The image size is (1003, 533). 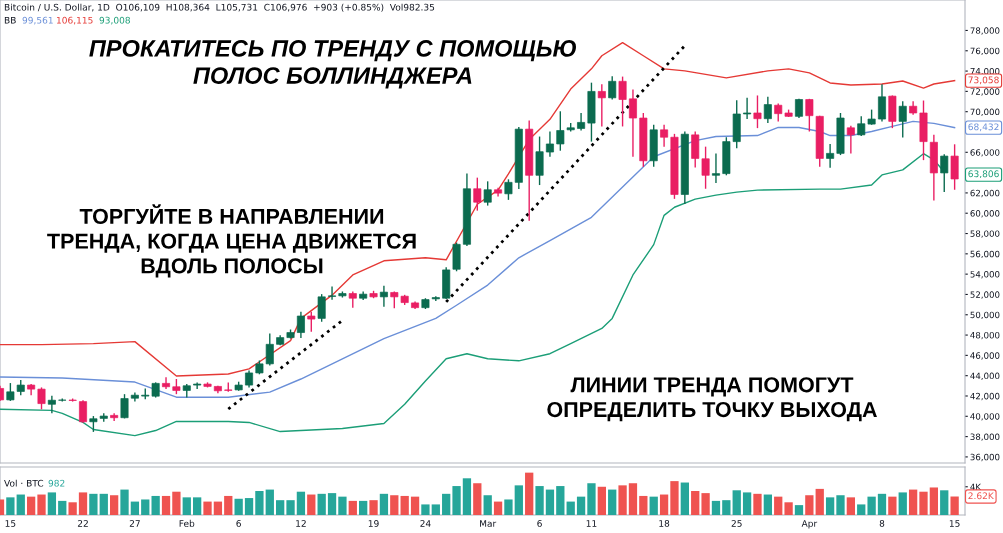 What do you see at coordinates (985, 254) in the screenshot?
I see `y-tick-label: 56,000` at bounding box center [985, 254].